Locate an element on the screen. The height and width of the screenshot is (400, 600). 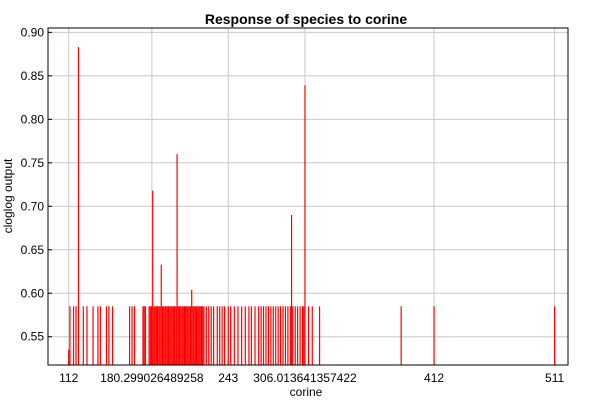
y-tick-label: 0.90 is located at coordinates (33, 32).